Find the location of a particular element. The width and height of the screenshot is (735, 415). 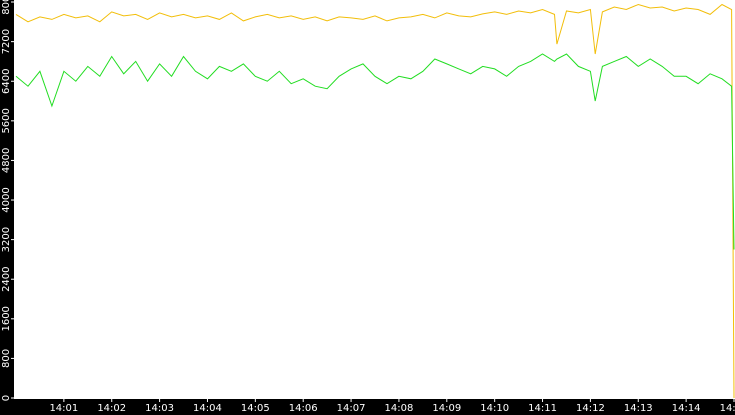

x-tick-label: 14:15 is located at coordinates (727, 408).